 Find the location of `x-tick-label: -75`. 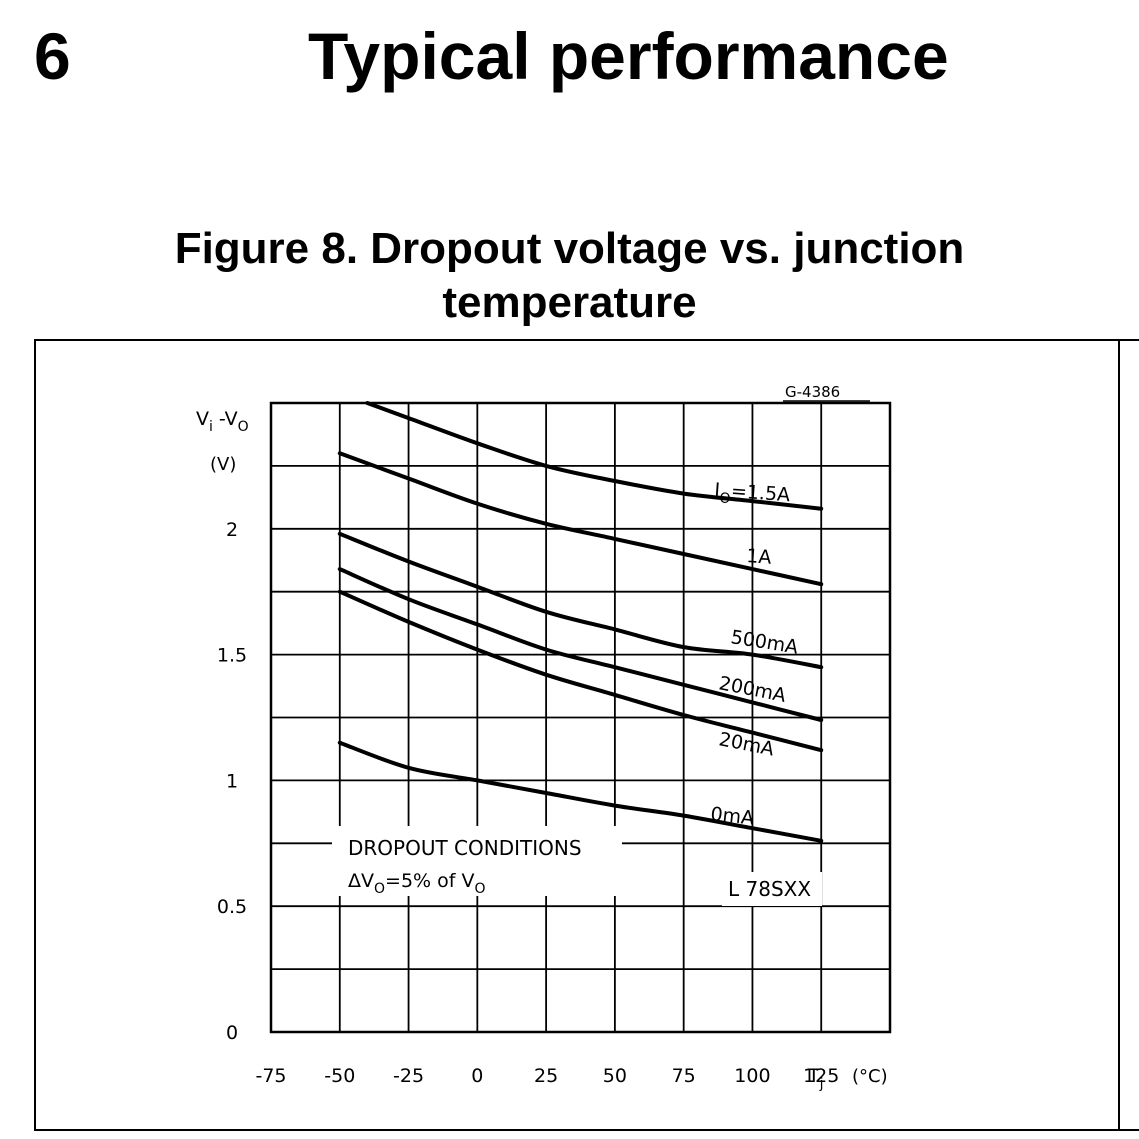

x-tick-label: -75 is located at coordinates (270, 1076).